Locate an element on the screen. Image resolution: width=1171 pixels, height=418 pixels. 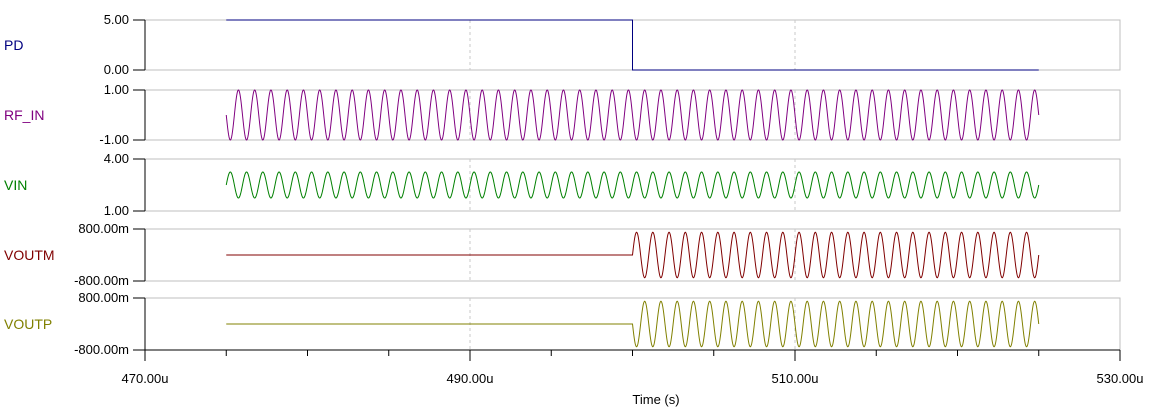
series-label-voutp: VOUTP is located at coordinates (28, 324).